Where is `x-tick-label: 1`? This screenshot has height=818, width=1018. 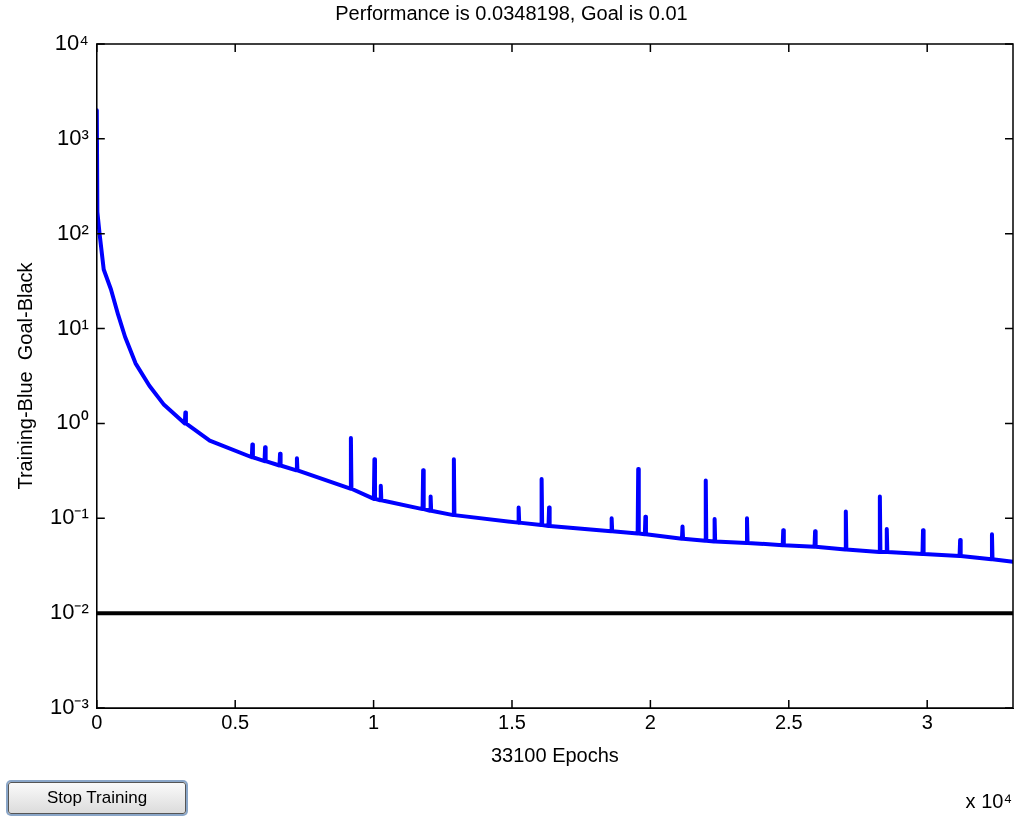
x-tick-label: 1 is located at coordinates (374, 721).